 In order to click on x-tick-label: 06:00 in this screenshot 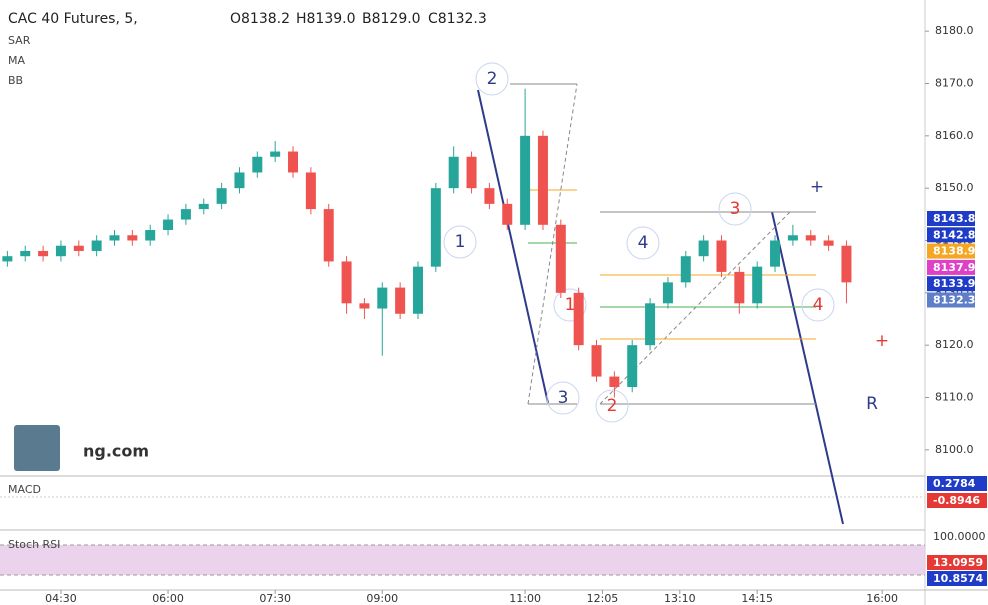, I will do `click(168, 598)`.